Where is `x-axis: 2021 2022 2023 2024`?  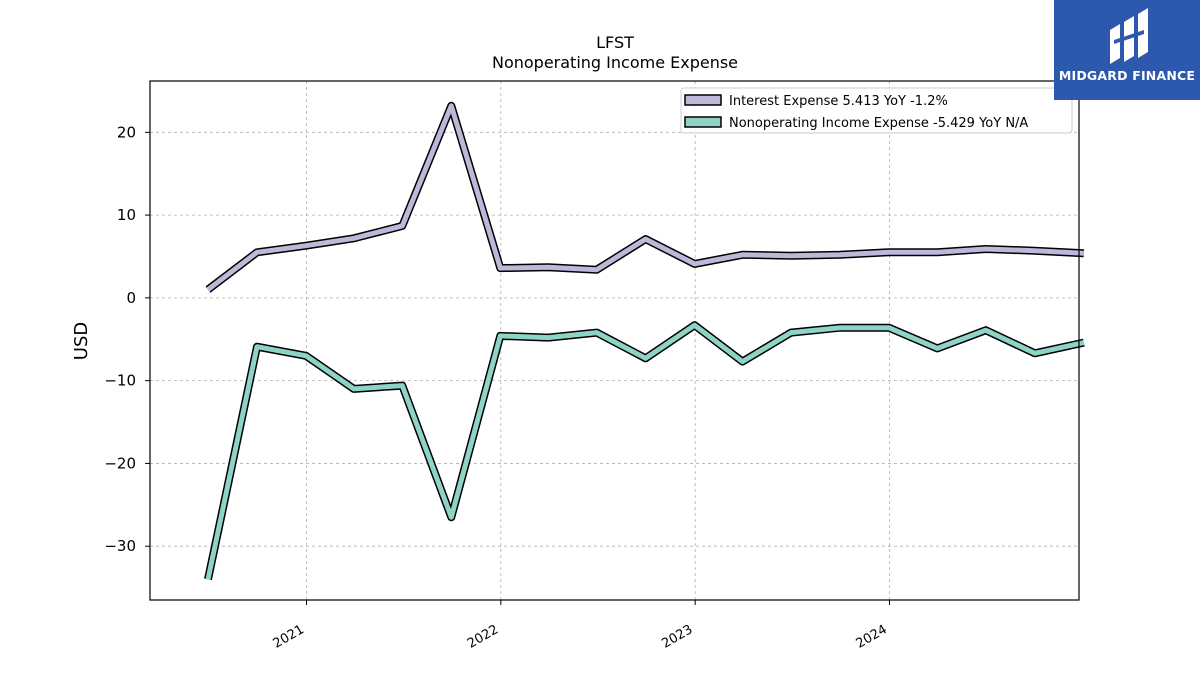 x-axis: 2021 2022 2023 2024 is located at coordinates (580, 626).